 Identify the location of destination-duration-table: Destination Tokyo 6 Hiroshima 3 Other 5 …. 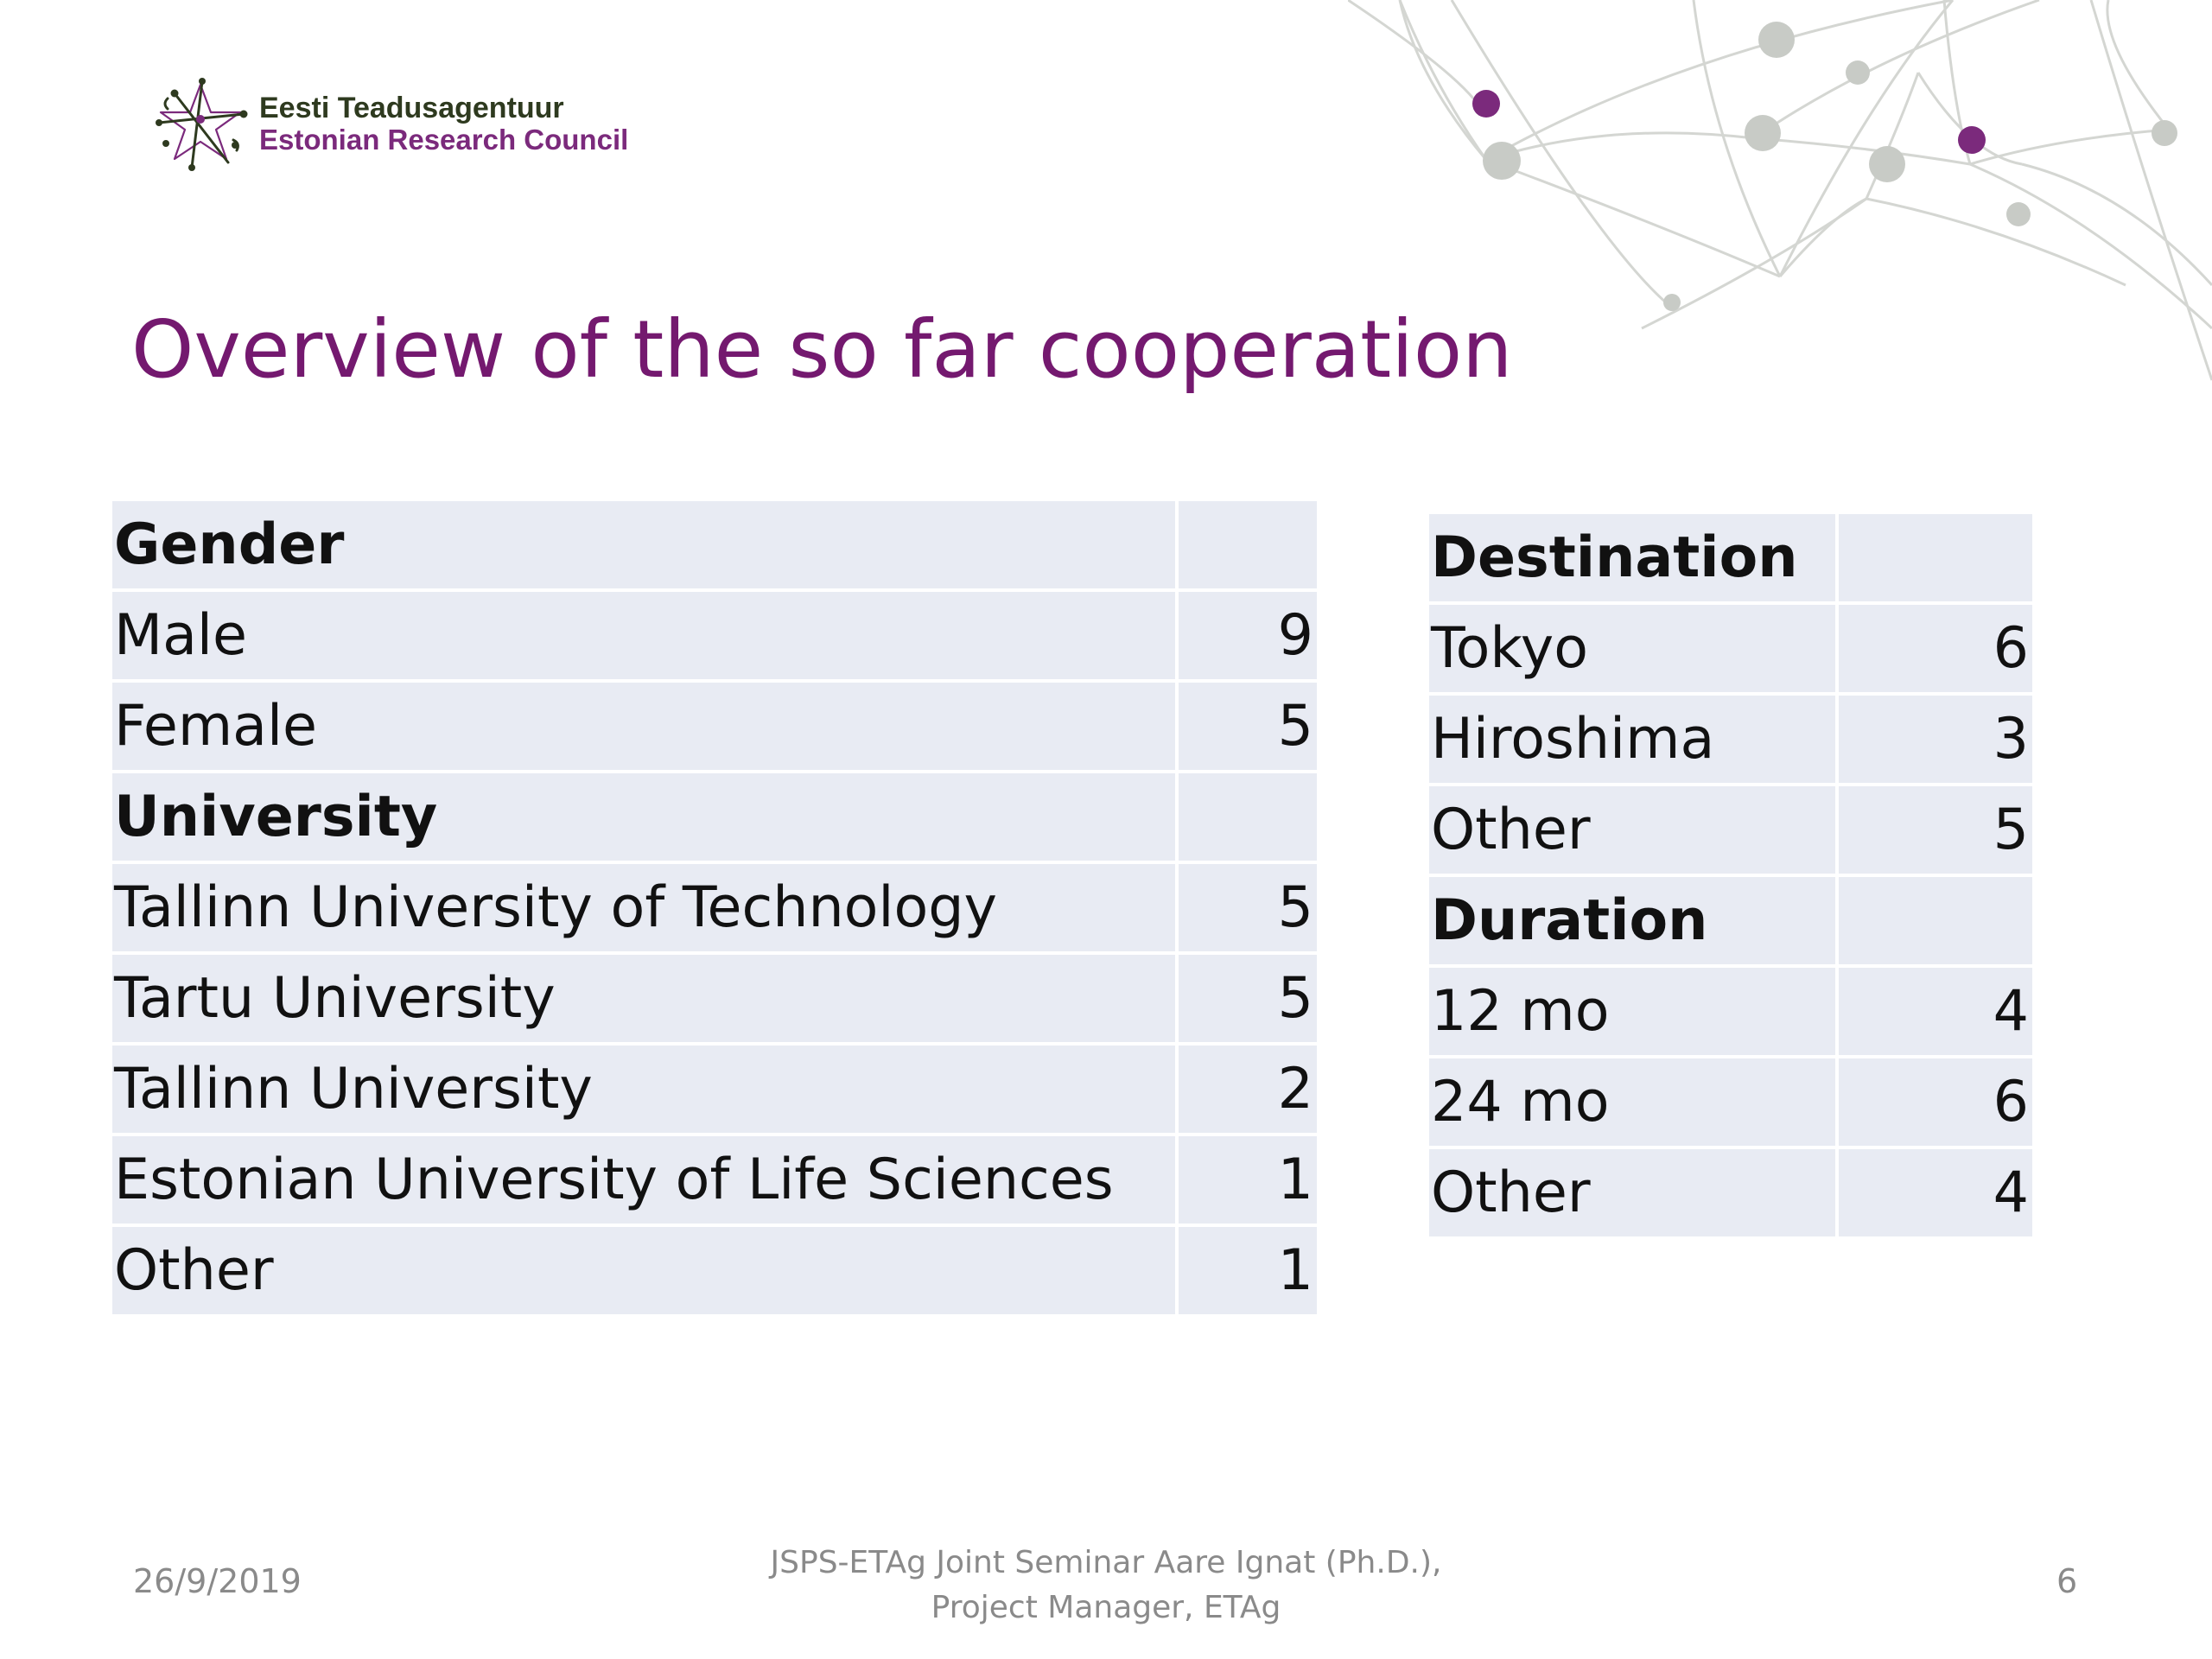
(1730, 877).